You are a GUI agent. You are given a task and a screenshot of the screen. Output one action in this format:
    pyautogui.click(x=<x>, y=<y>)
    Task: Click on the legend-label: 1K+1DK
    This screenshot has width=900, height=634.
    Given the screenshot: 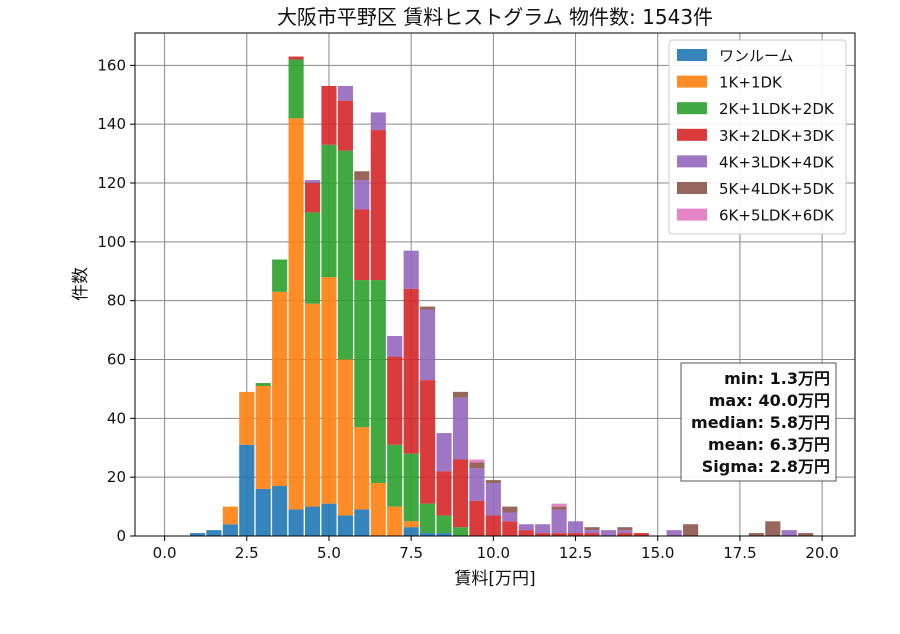 What is the action you would take?
    pyautogui.click(x=751, y=83)
    